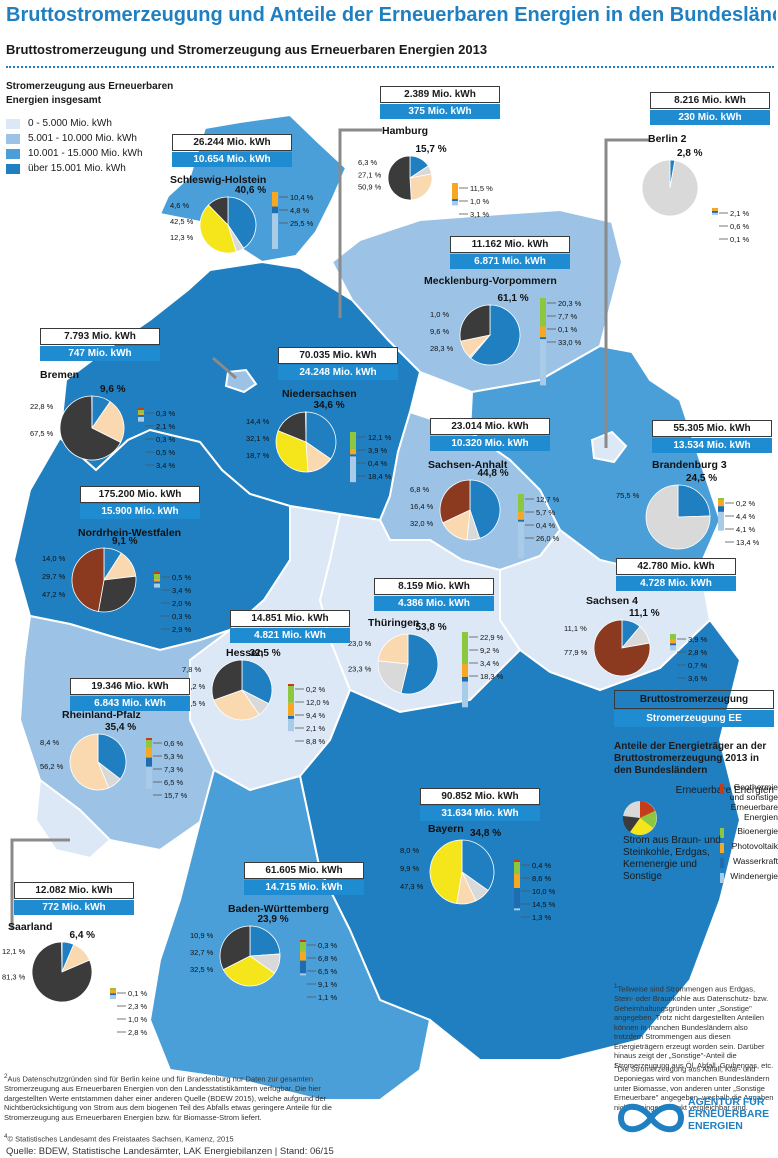  I want to click on connector-bremen, so click(224, 368).